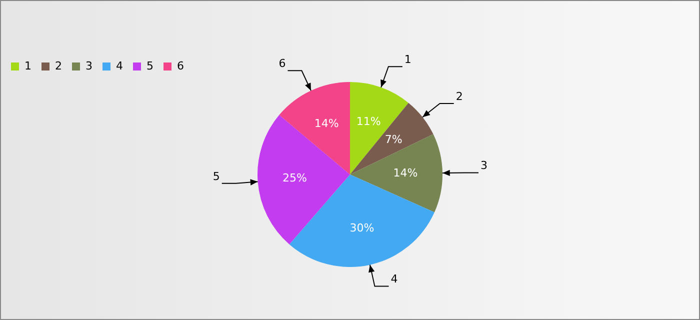  What do you see at coordinates (394, 279) in the screenshot?
I see `slice-label: 4` at bounding box center [394, 279].